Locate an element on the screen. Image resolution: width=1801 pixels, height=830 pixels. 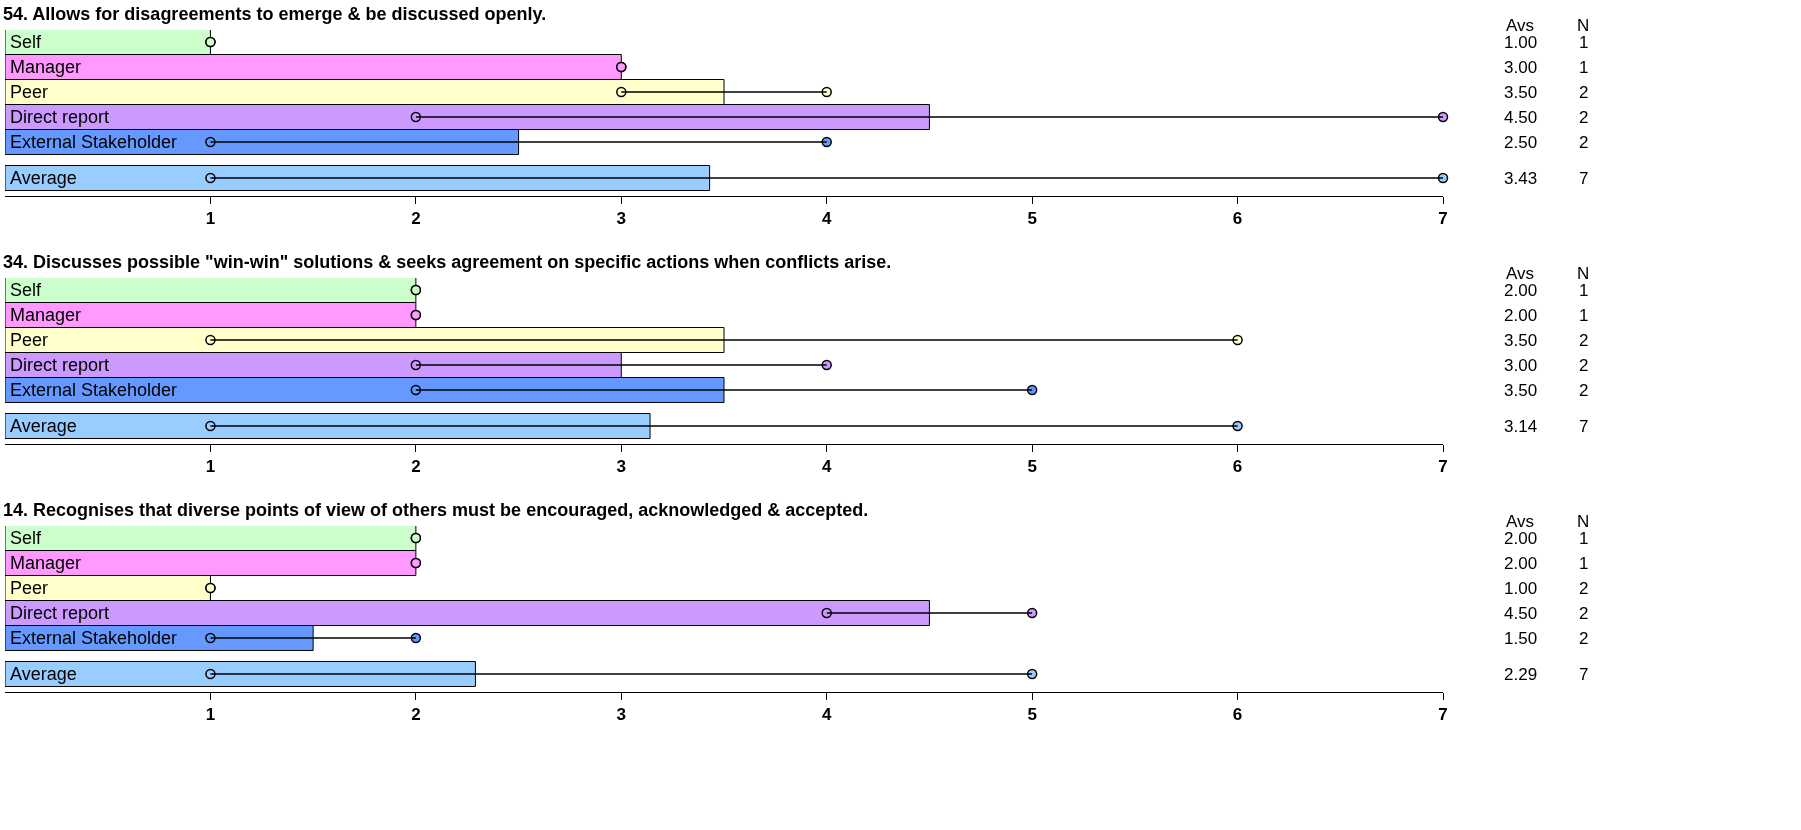
chart-title: 34. Discusses possible "win-win" solutions & seeks agreement on specific actions when conflicts arise. is located at coordinates (447, 262).